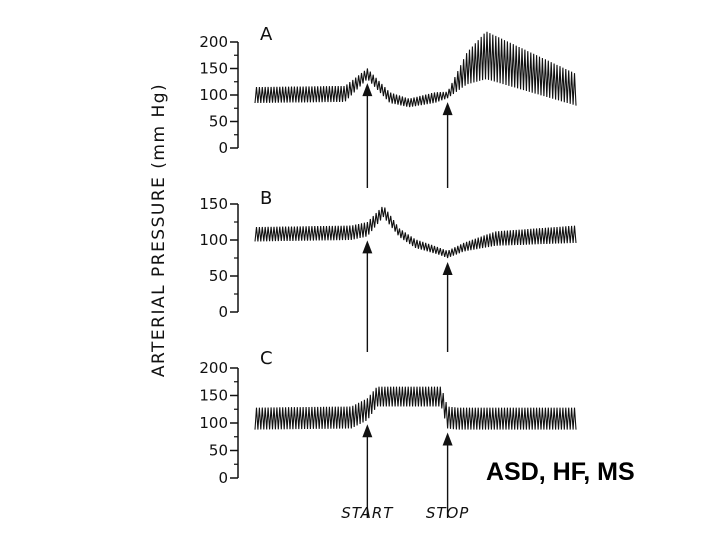  What do you see at coordinates (367, 513) in the screenshot?
I see `marker-label-start: START` at bounding box center [367, 513].